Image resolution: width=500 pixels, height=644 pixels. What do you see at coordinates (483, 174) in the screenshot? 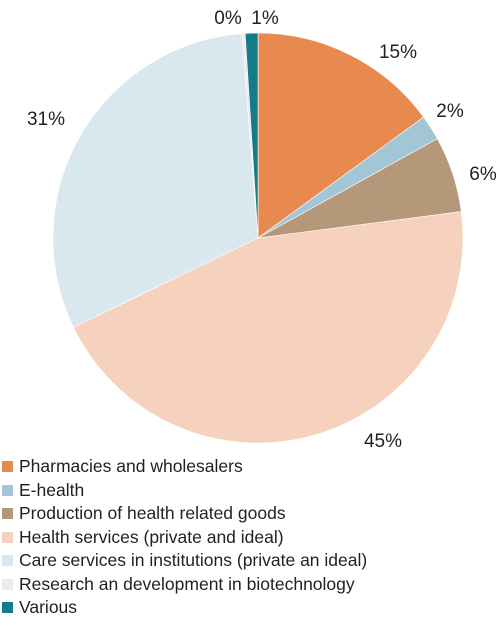
I see `pie-slice-label: 6%` at bounding box center [483, 174].